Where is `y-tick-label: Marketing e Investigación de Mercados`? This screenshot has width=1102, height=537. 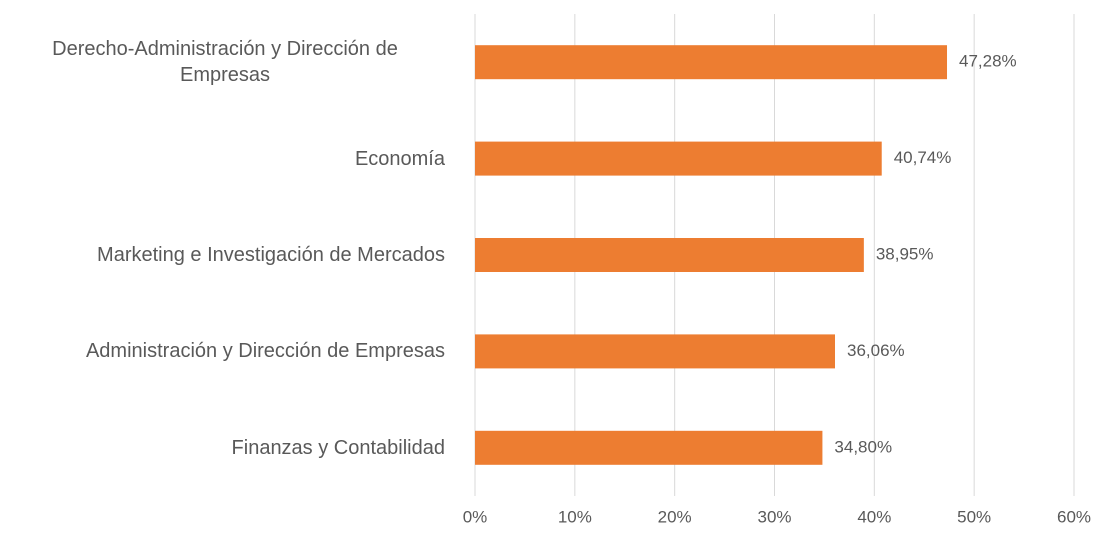
y-tick-label: Marketing e Investigación de Mercados is located at coordinates (271, 255).